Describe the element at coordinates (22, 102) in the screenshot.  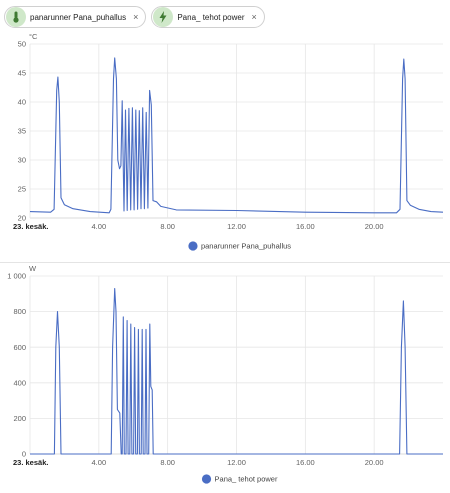
I see `y-tick-label: 40` at that location.